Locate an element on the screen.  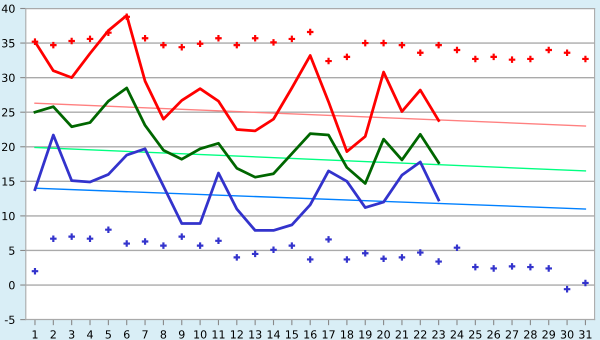
y-tick-label: 40 is located at coordinates (8, 8).